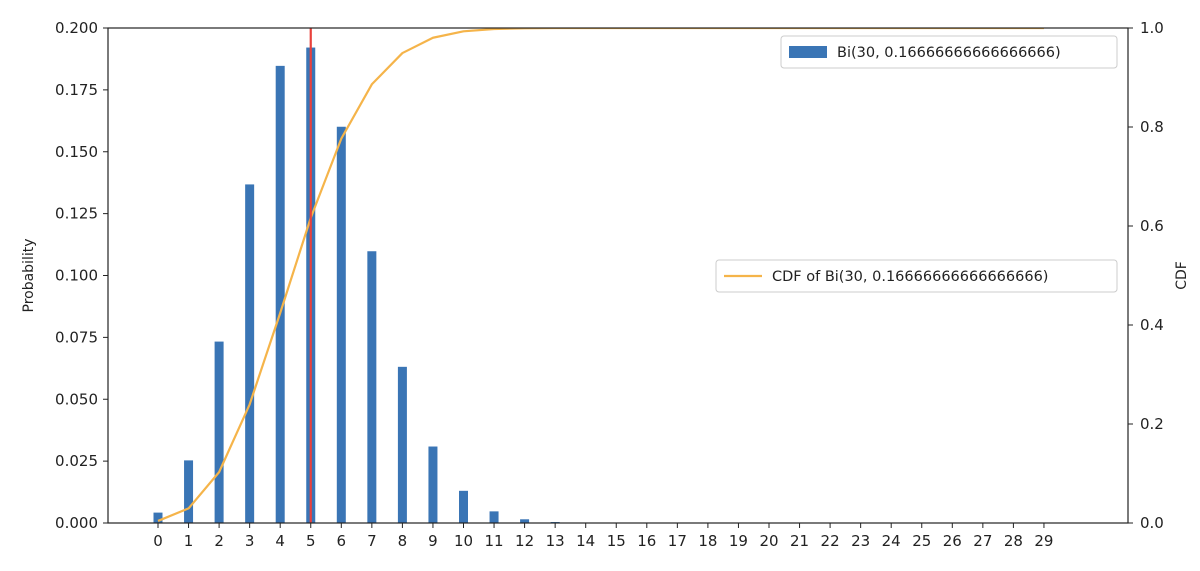  I want to click on x-tick-label: 17, so click(677, 541).